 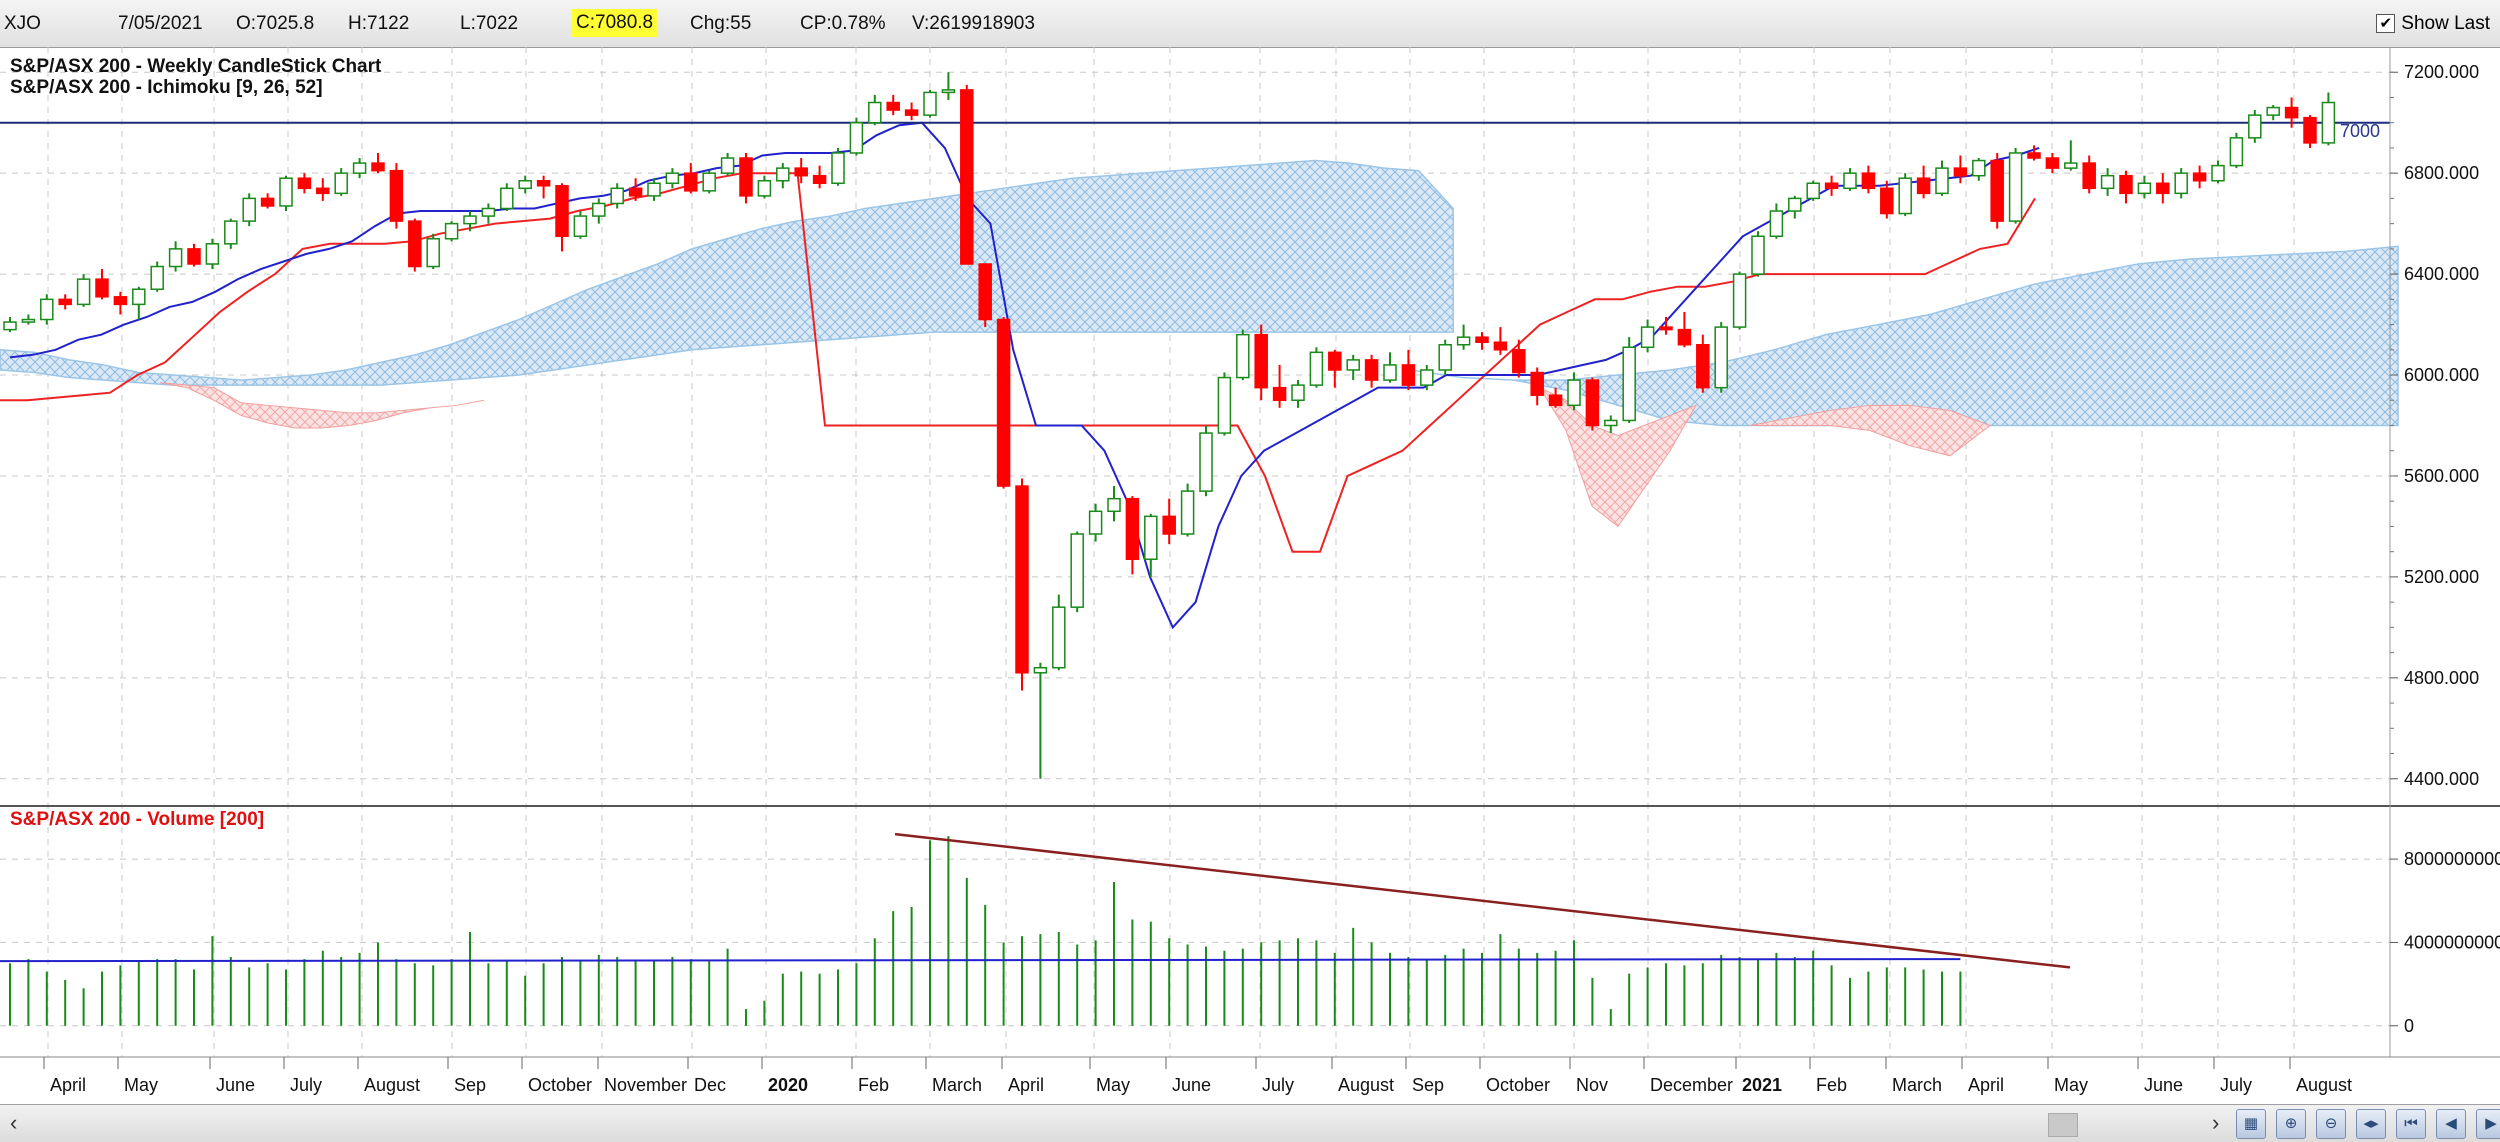 What do you see at coordinates (1691, 1085) in the screenshot?
I see `x-tick-label: December` at bounding box center [1691, 1085].